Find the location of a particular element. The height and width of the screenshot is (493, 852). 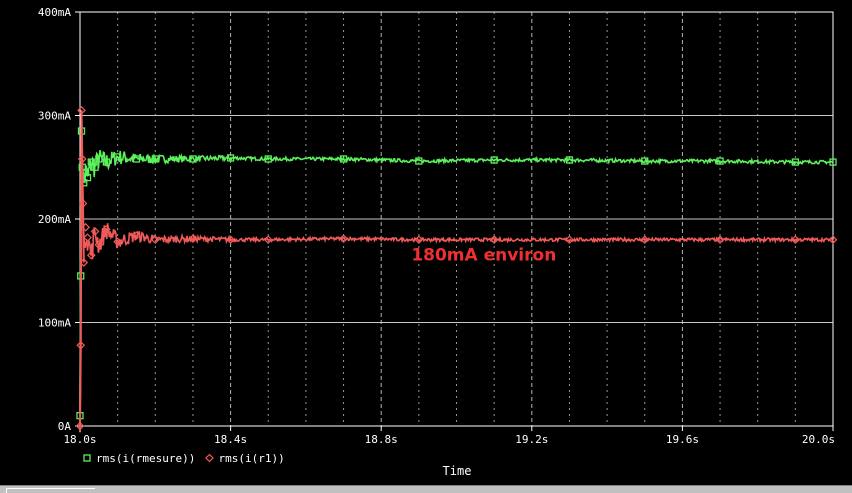

legend-item-rmesure: rms(i(rmesure)) is located at coordinates (139, 458).